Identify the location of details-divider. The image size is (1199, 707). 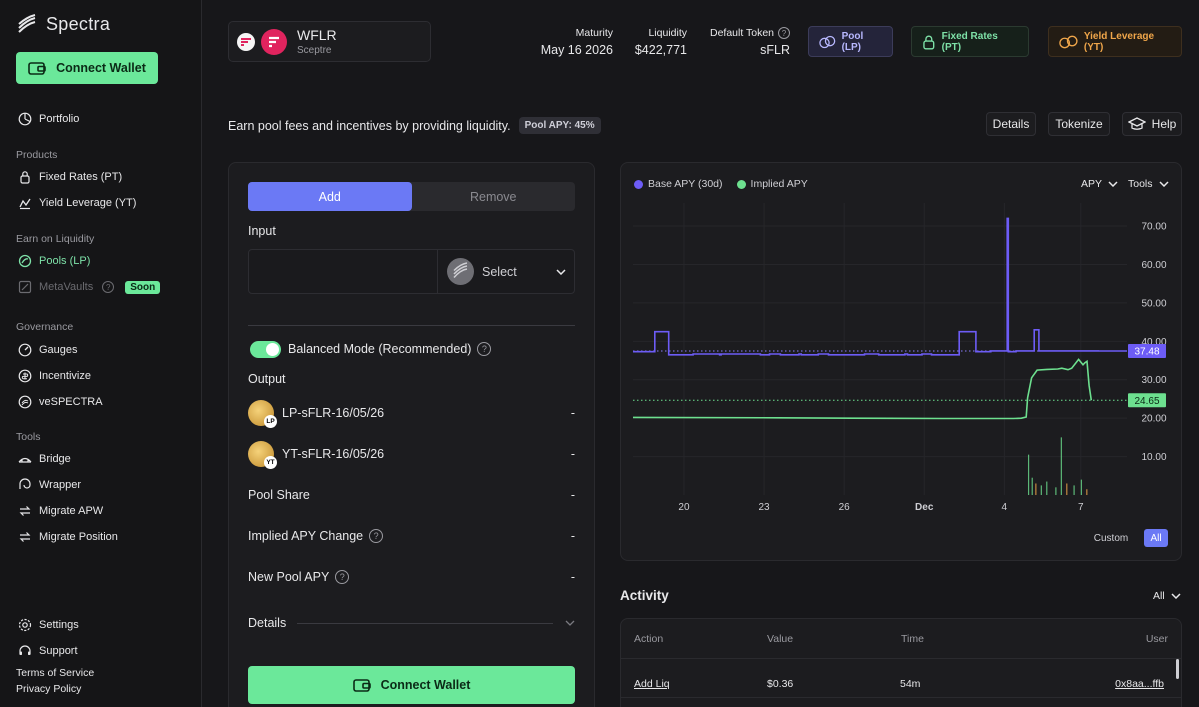
(425, 623).